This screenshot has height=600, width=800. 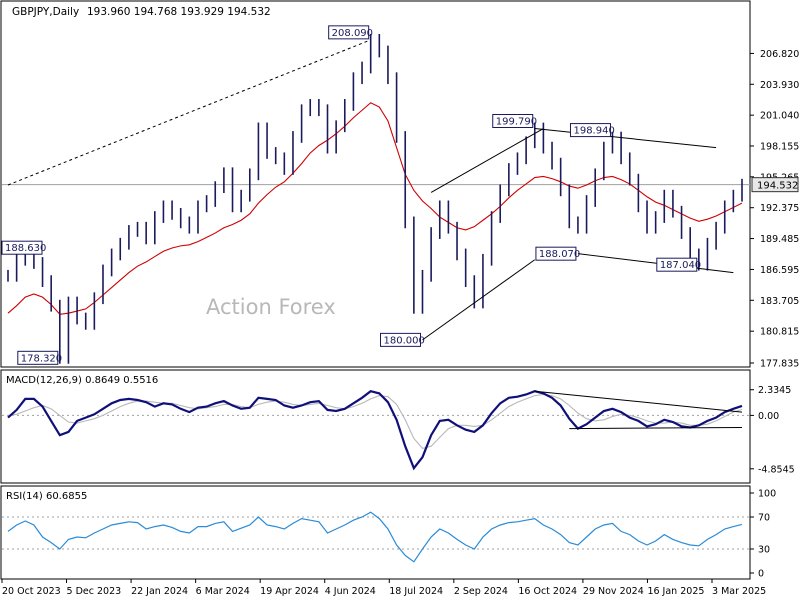 What do you see at coordinates (767, 494) in the screenshot?
I see `rsi-y-tick-label: 100` at bounding box center [767, 494].